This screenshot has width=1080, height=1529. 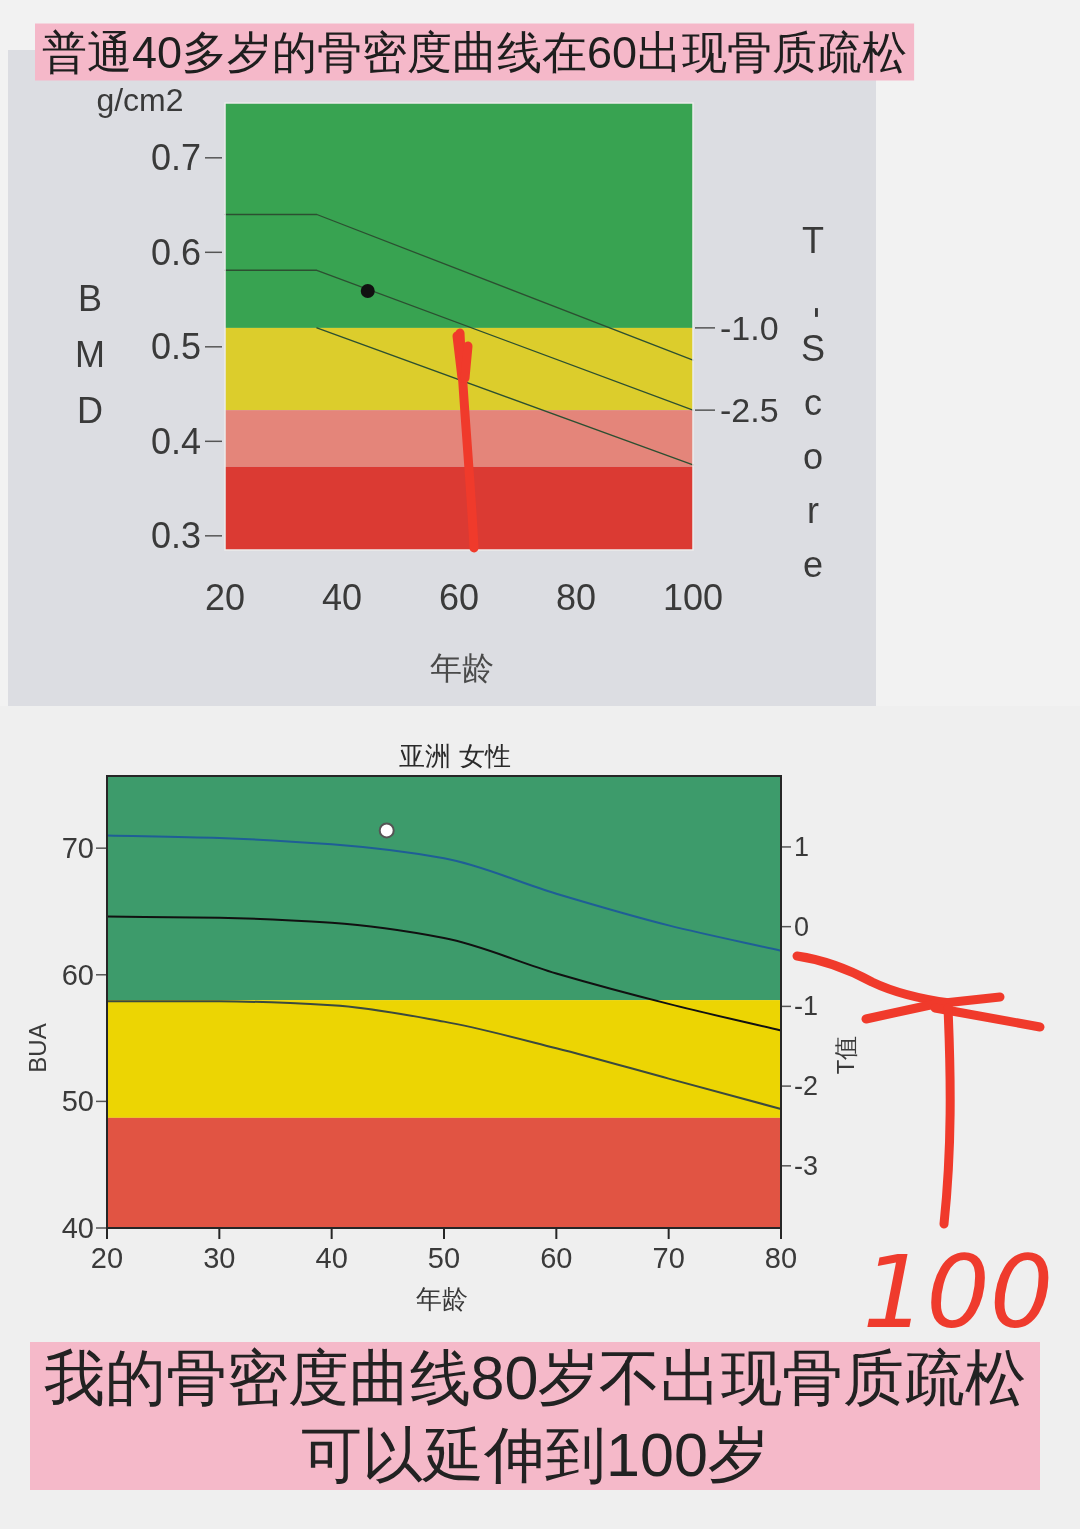 I want to click on y-tick-label: 0.4, so click(x=175, y=441).